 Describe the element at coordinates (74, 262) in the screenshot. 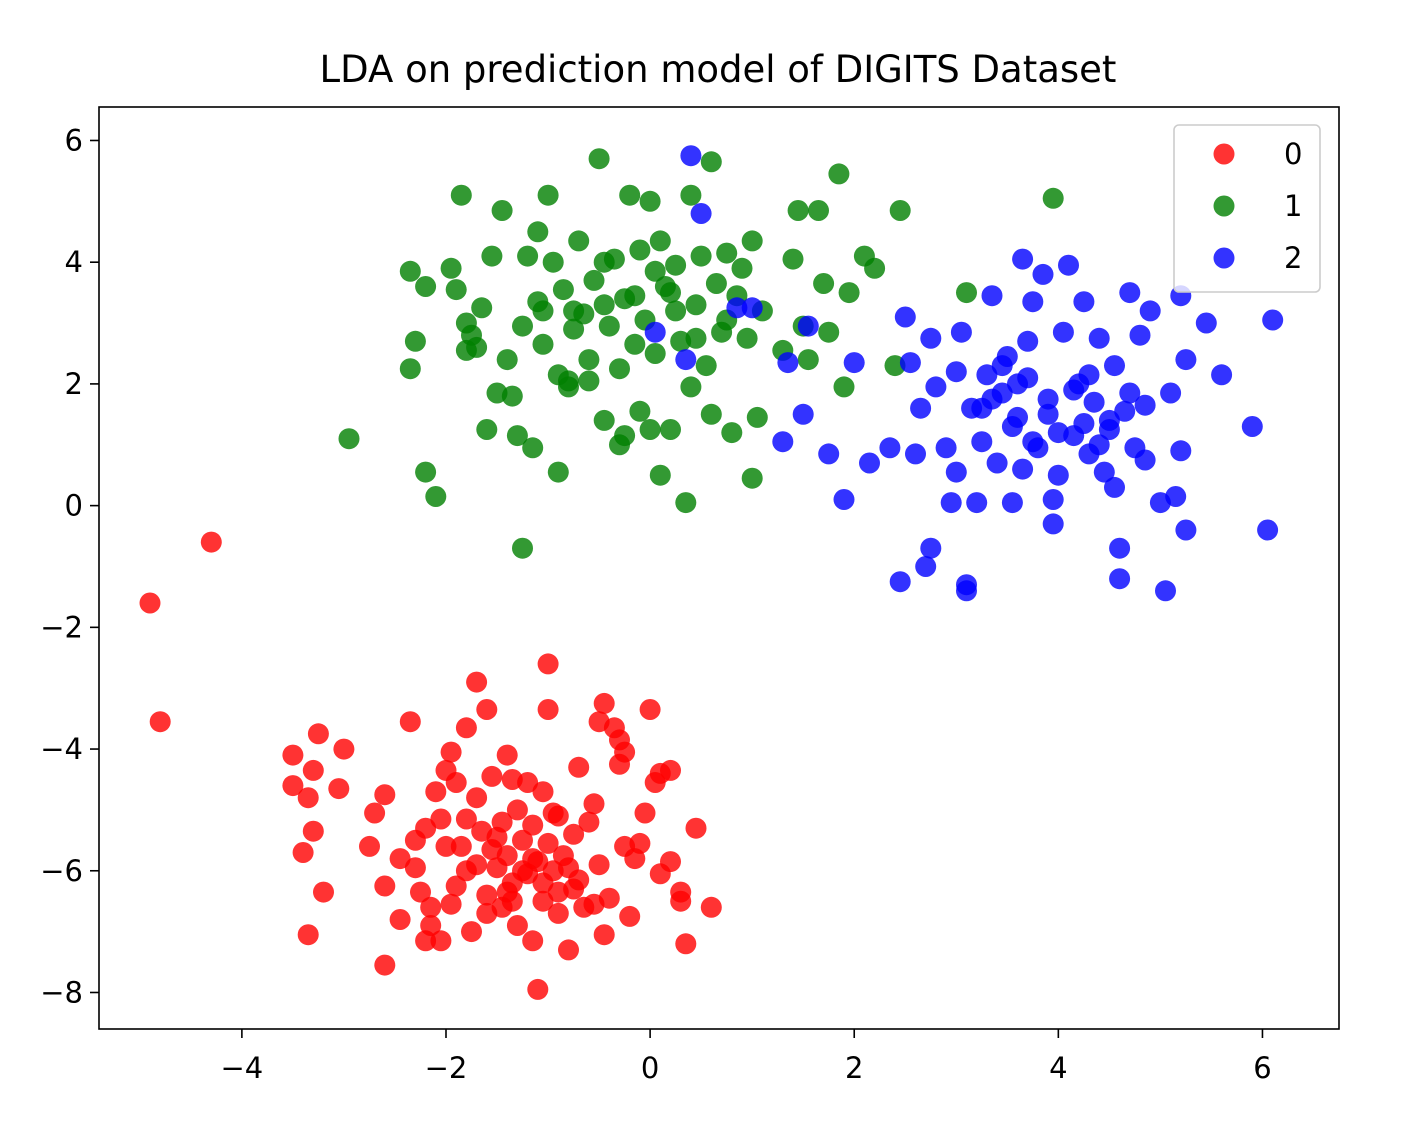

I see `y-tick-label: 4` at that location.